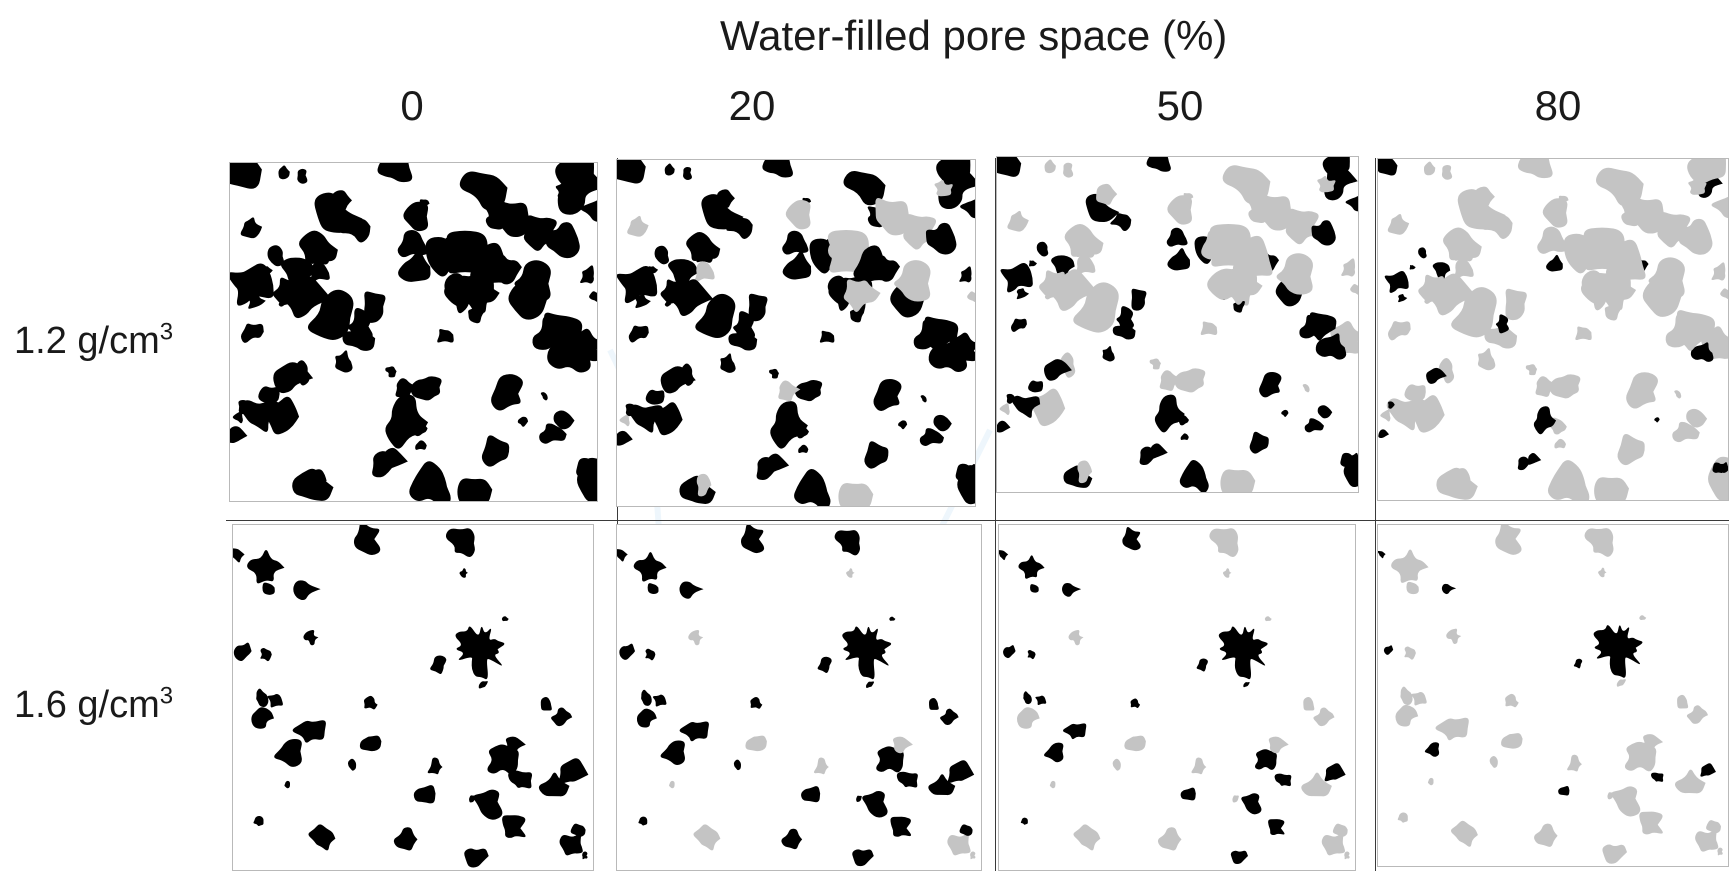 Image resolution: width=1729 pixels, height=871 pixels. I want to click on row-label-superscript: 3, so click(166, 332).